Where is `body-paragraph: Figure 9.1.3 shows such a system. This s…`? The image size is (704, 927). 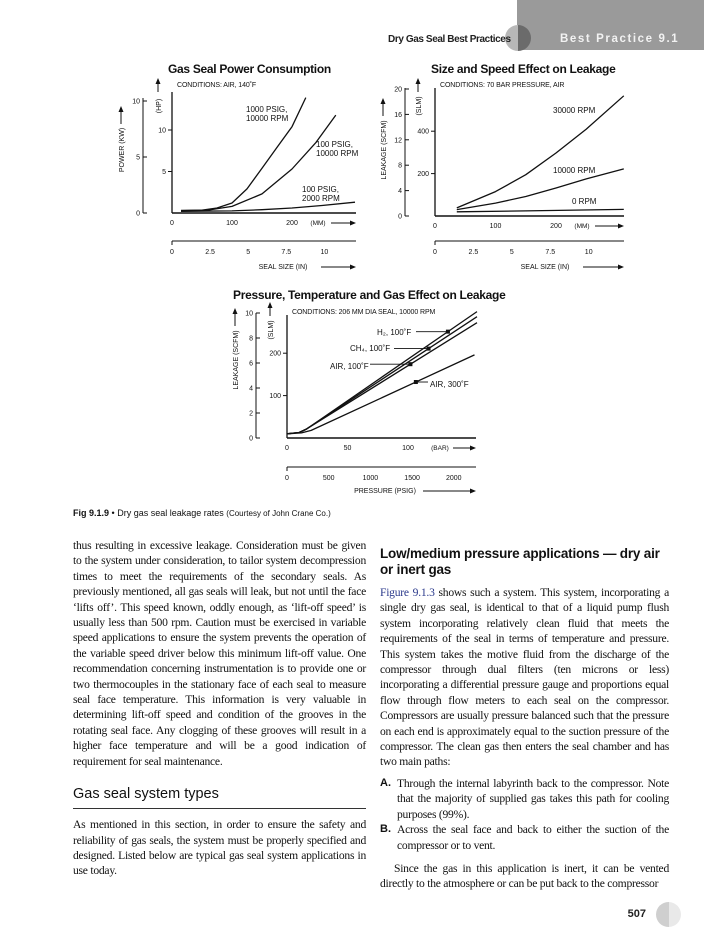 body-paragraph: Figure 9.1.3 shows such a system. This s… is located at coordinates (524, 677).